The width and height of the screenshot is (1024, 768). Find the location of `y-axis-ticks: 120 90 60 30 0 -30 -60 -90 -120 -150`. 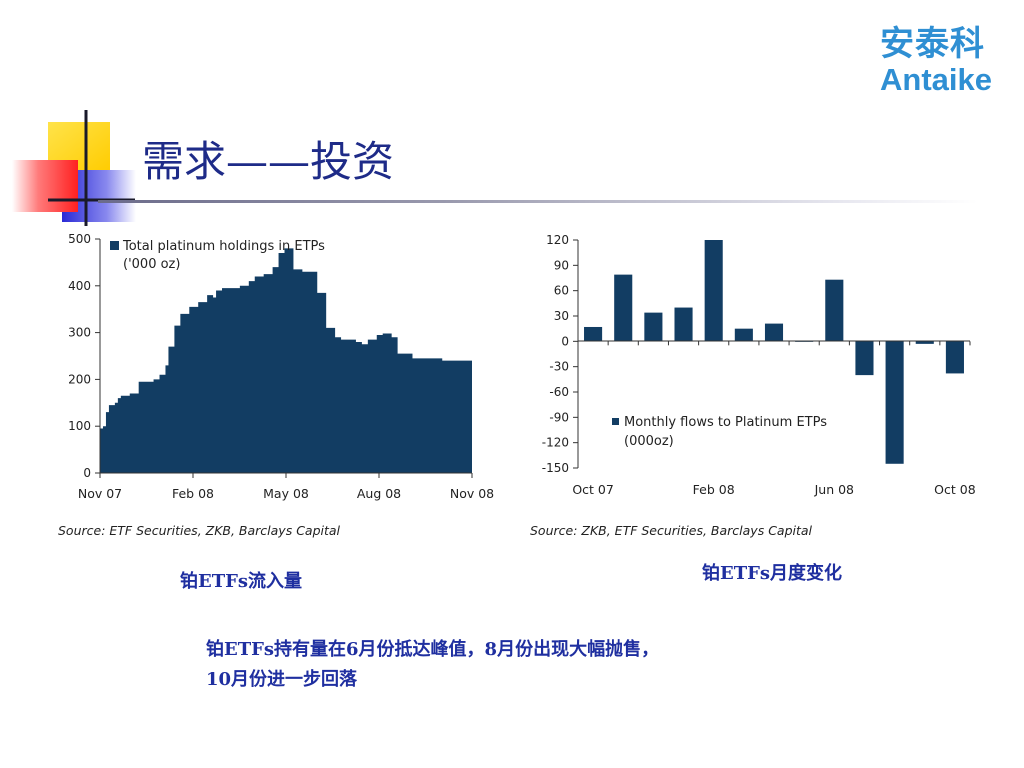

y-axis-ticks: 120 90 60 30 0 -30 -60 -90 -120 -150 is located at coordinates (560, 354).